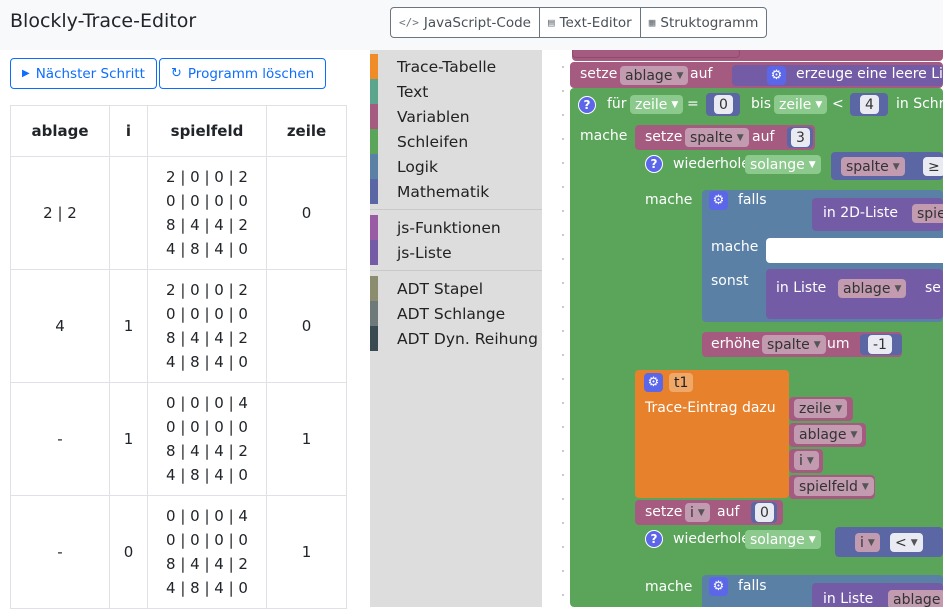 This screenshot has width=943, height=609. I want to click on category-logik: Logik, so click(456, 166).